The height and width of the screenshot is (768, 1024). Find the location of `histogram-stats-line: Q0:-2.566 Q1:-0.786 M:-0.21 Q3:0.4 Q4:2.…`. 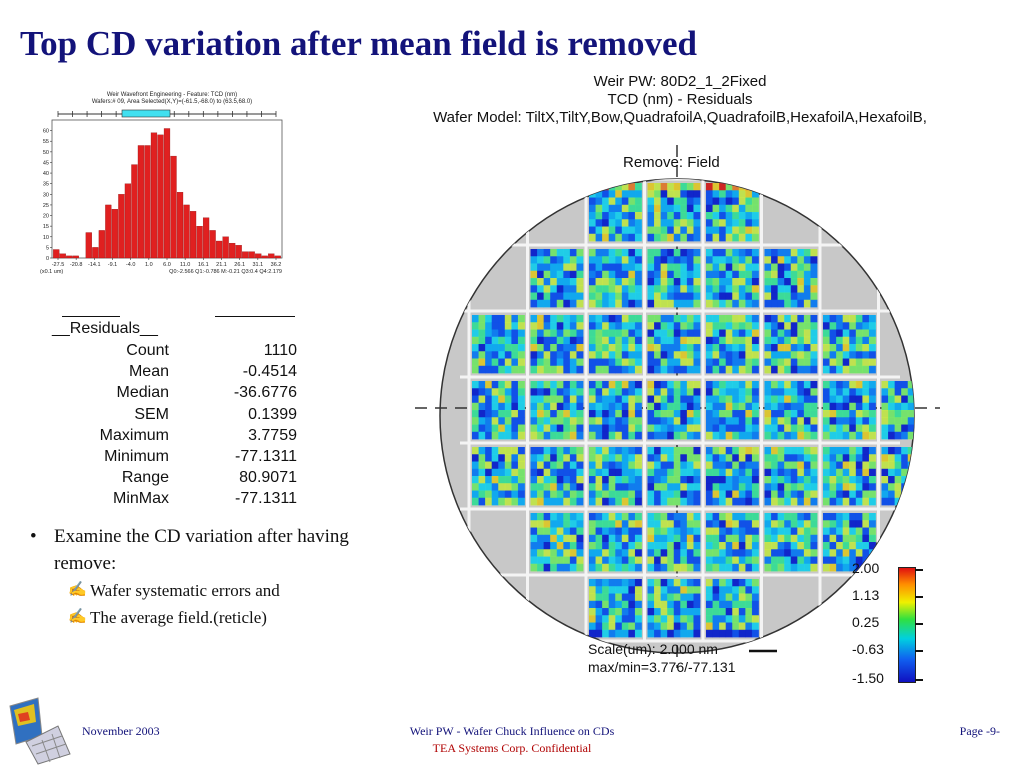

histogram-stats-line: Q0:-2.566 Q1:-0.786 M:-0.21 Q3:0.4 Q4:2.… is located at coordinates (225, 272).